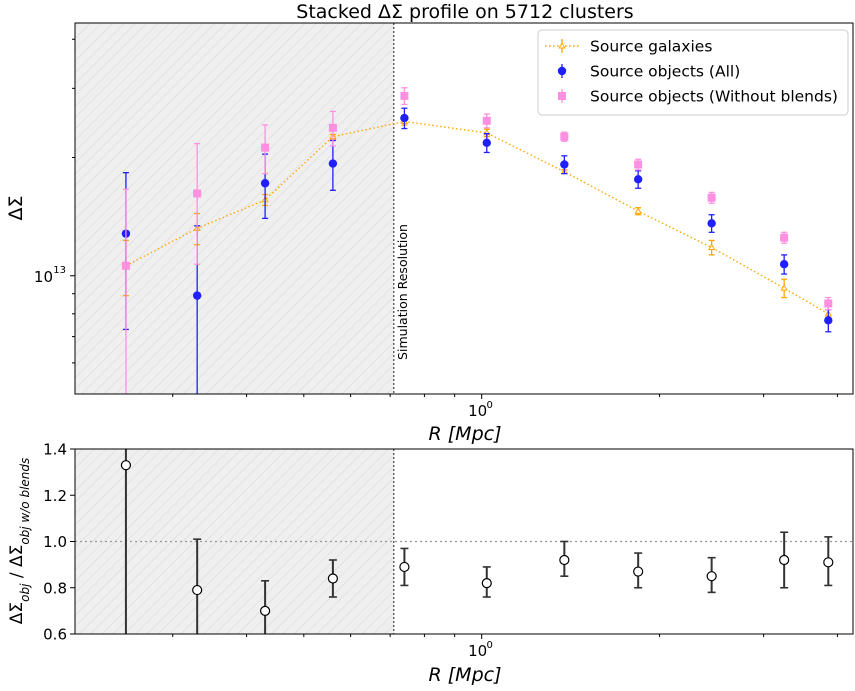  What do you see at coordinates (55, 635) in the screenshot?
I see `y-tick-label: 0.6` at bounding box center [55, 635].